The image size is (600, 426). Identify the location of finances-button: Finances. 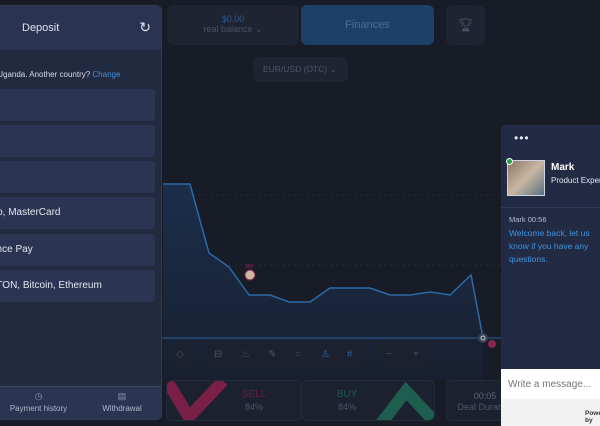
(367, 25).